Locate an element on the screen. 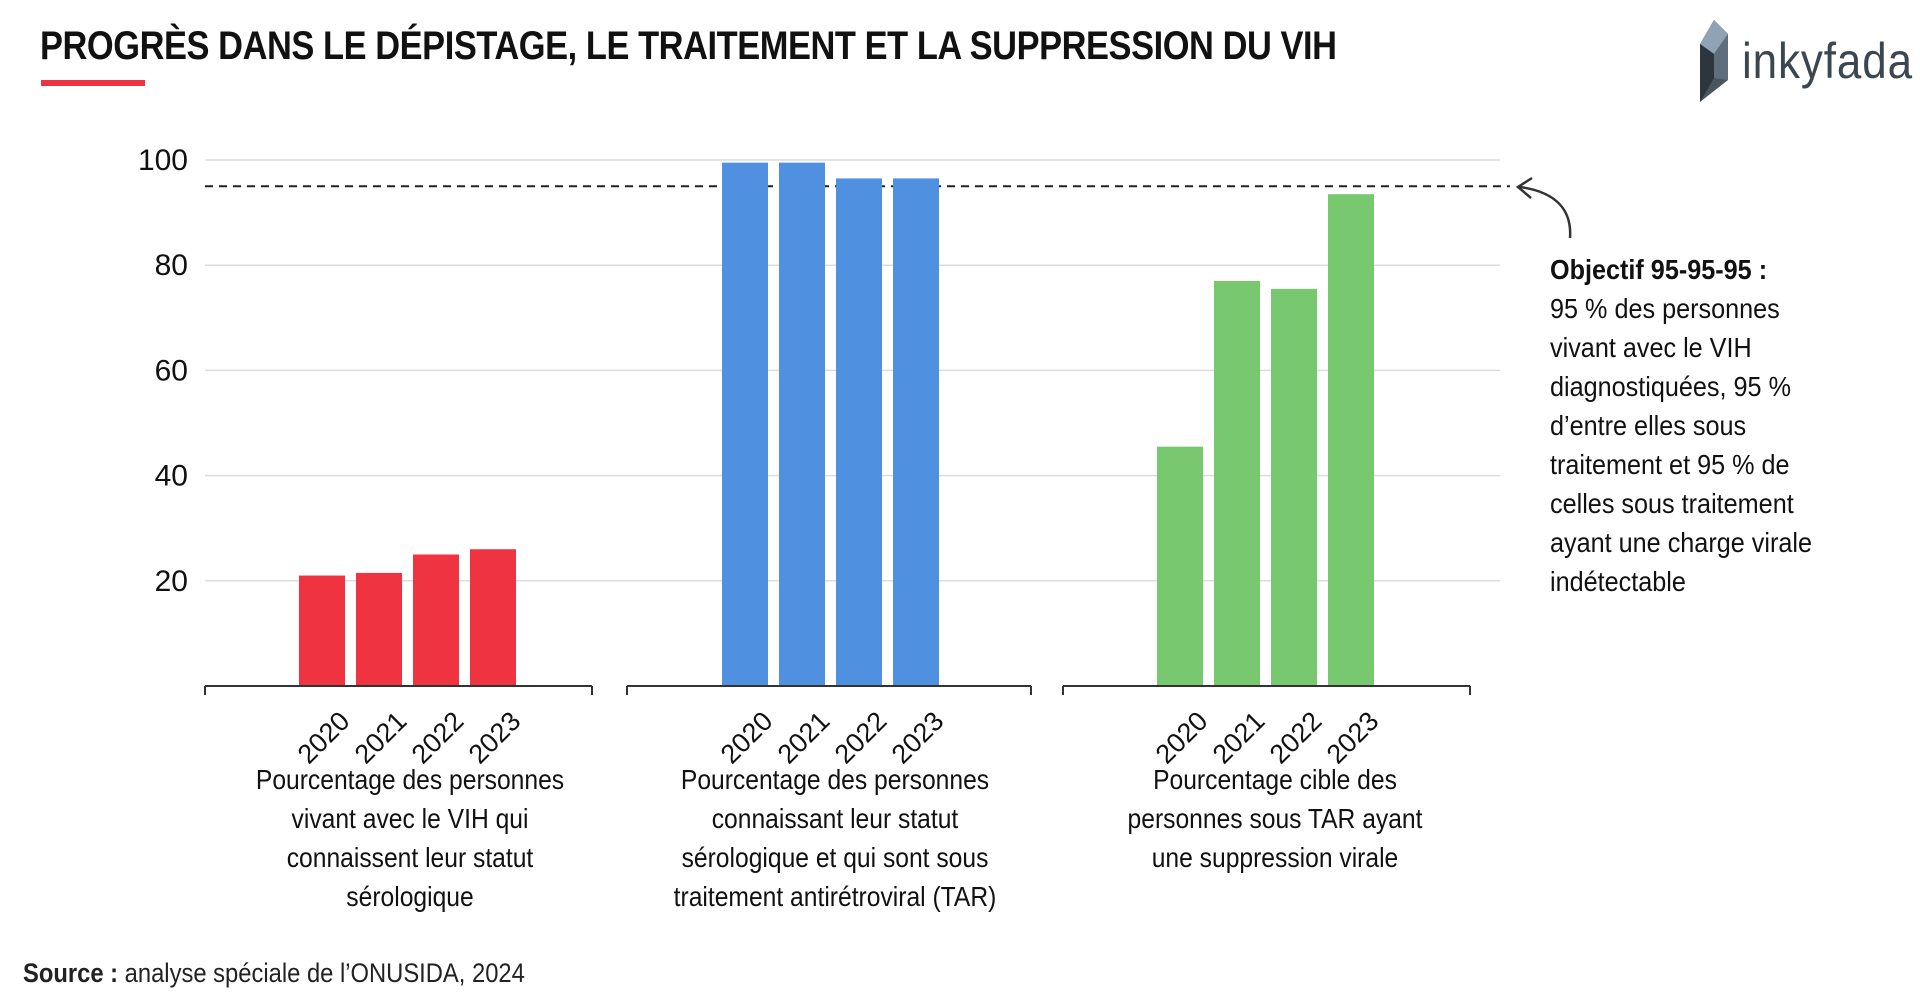 This screenshot has height=1000, width=1920. annotation-title: Objectif 95-95-95 : is located at coordinates (1659, 269).